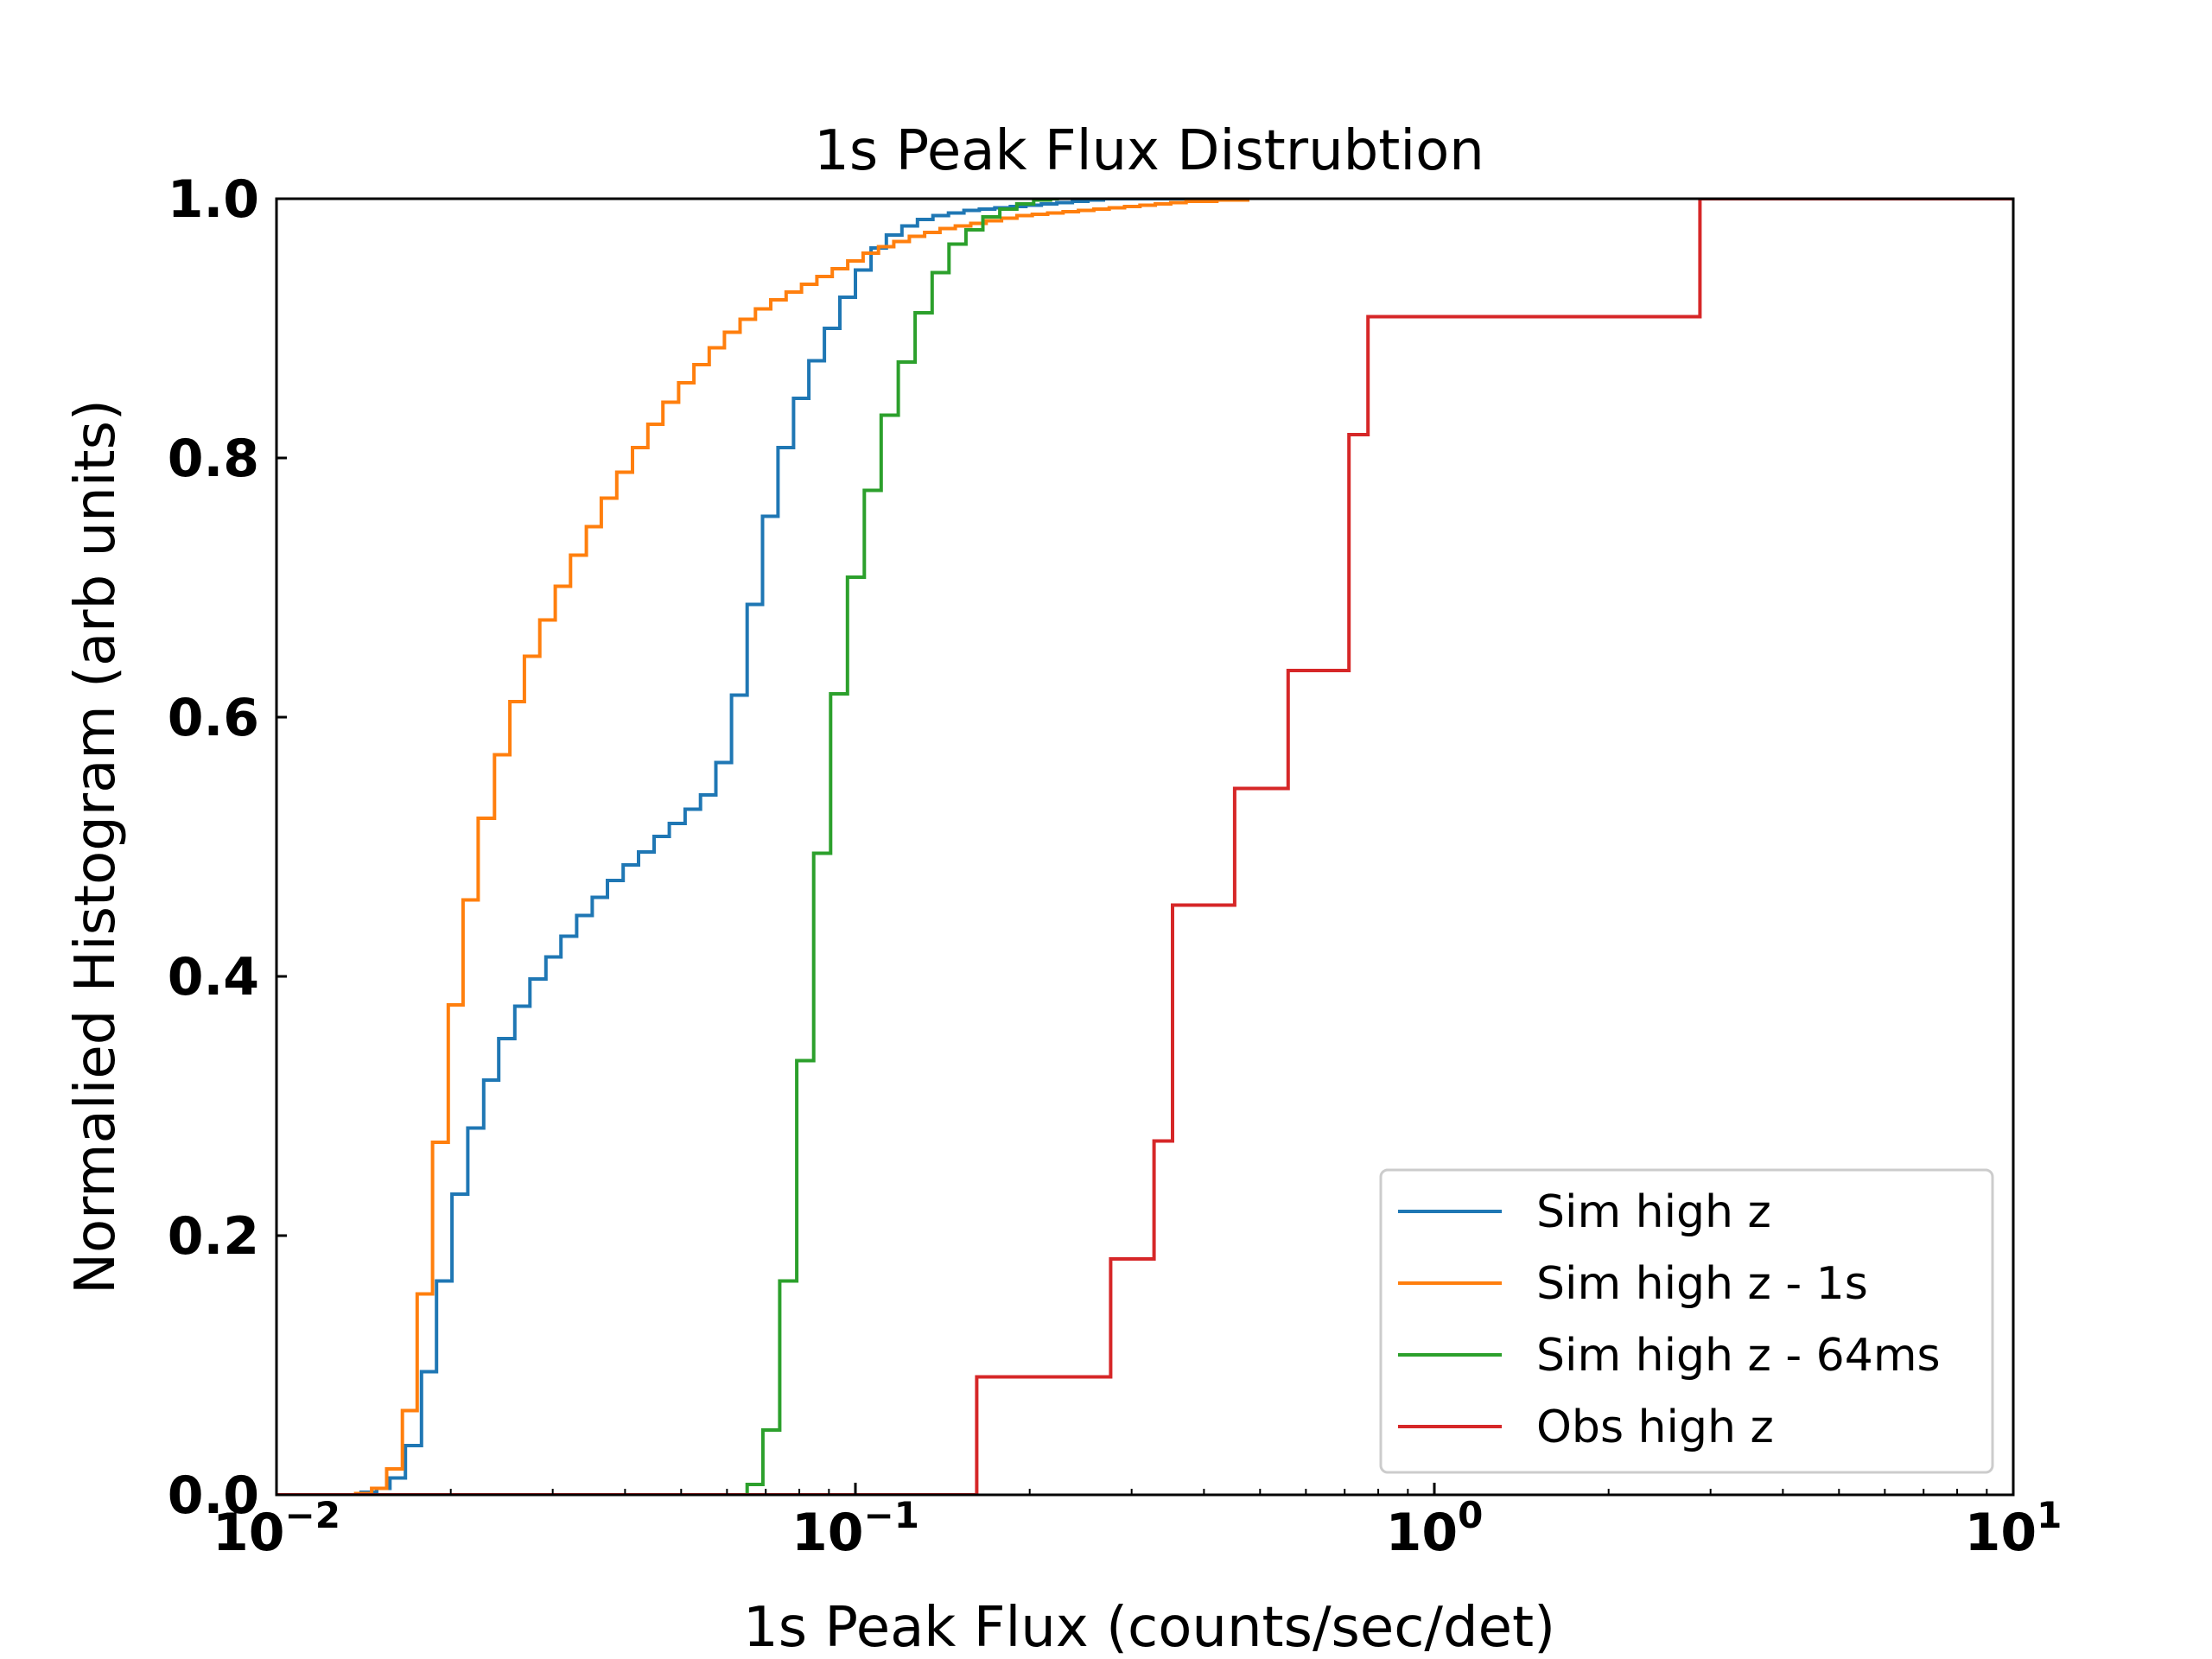 The width and height of the screenshot is (2212, 1659). Describe the element at coordinates (2014, 1528) in the screenshot. I see `x-tick-label-3: 10¹` at that location.